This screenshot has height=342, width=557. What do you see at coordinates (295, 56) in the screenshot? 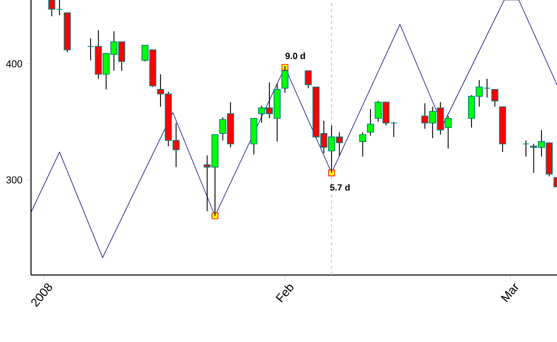
I see `annotation: 9.0 d` at bounding box center [295, 56].